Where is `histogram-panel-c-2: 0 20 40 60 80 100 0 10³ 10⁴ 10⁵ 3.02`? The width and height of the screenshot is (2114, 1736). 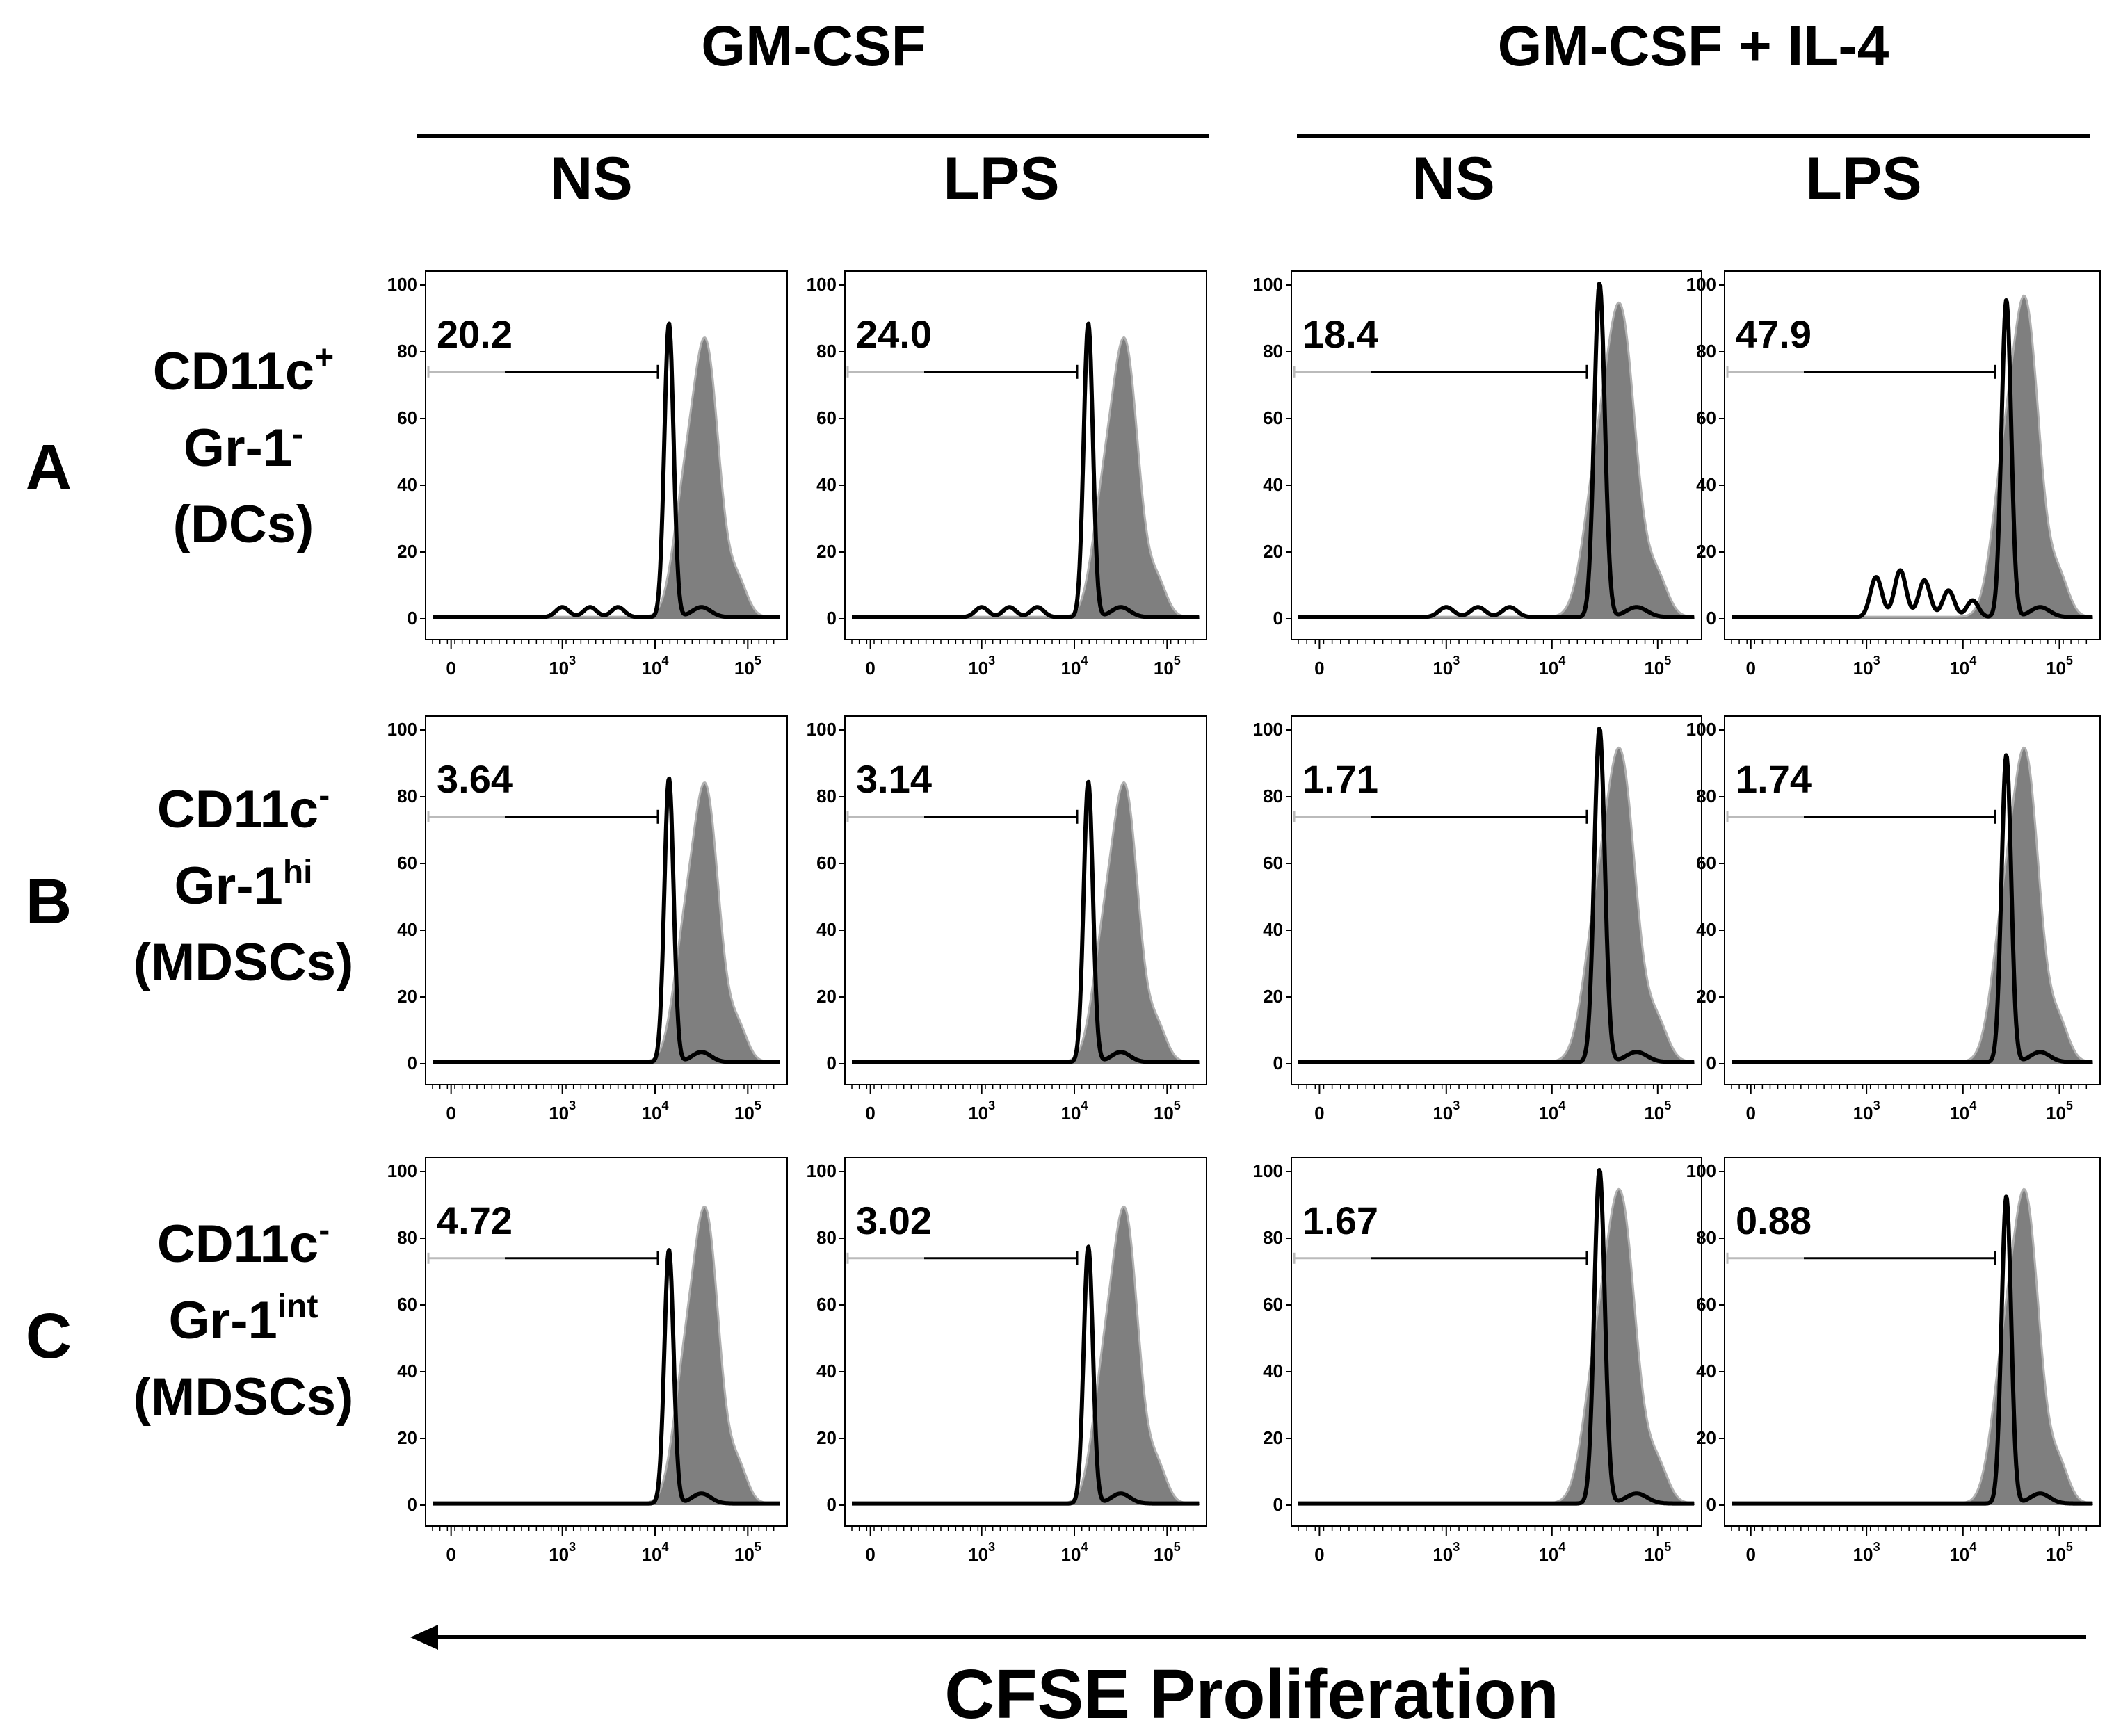 histogram-panel-c-2: 0 20 40 60 80 100 0 10³ 10⁴ 10⁵ 3.02 is located at coordinates (1007, 1361).